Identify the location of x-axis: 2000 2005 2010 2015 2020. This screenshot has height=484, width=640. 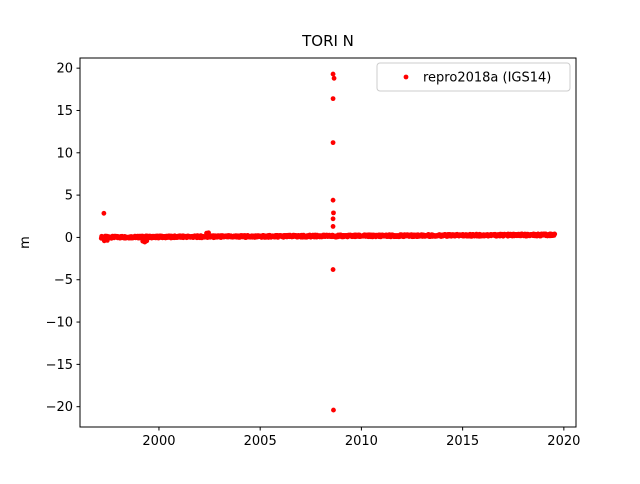
(361, 438).